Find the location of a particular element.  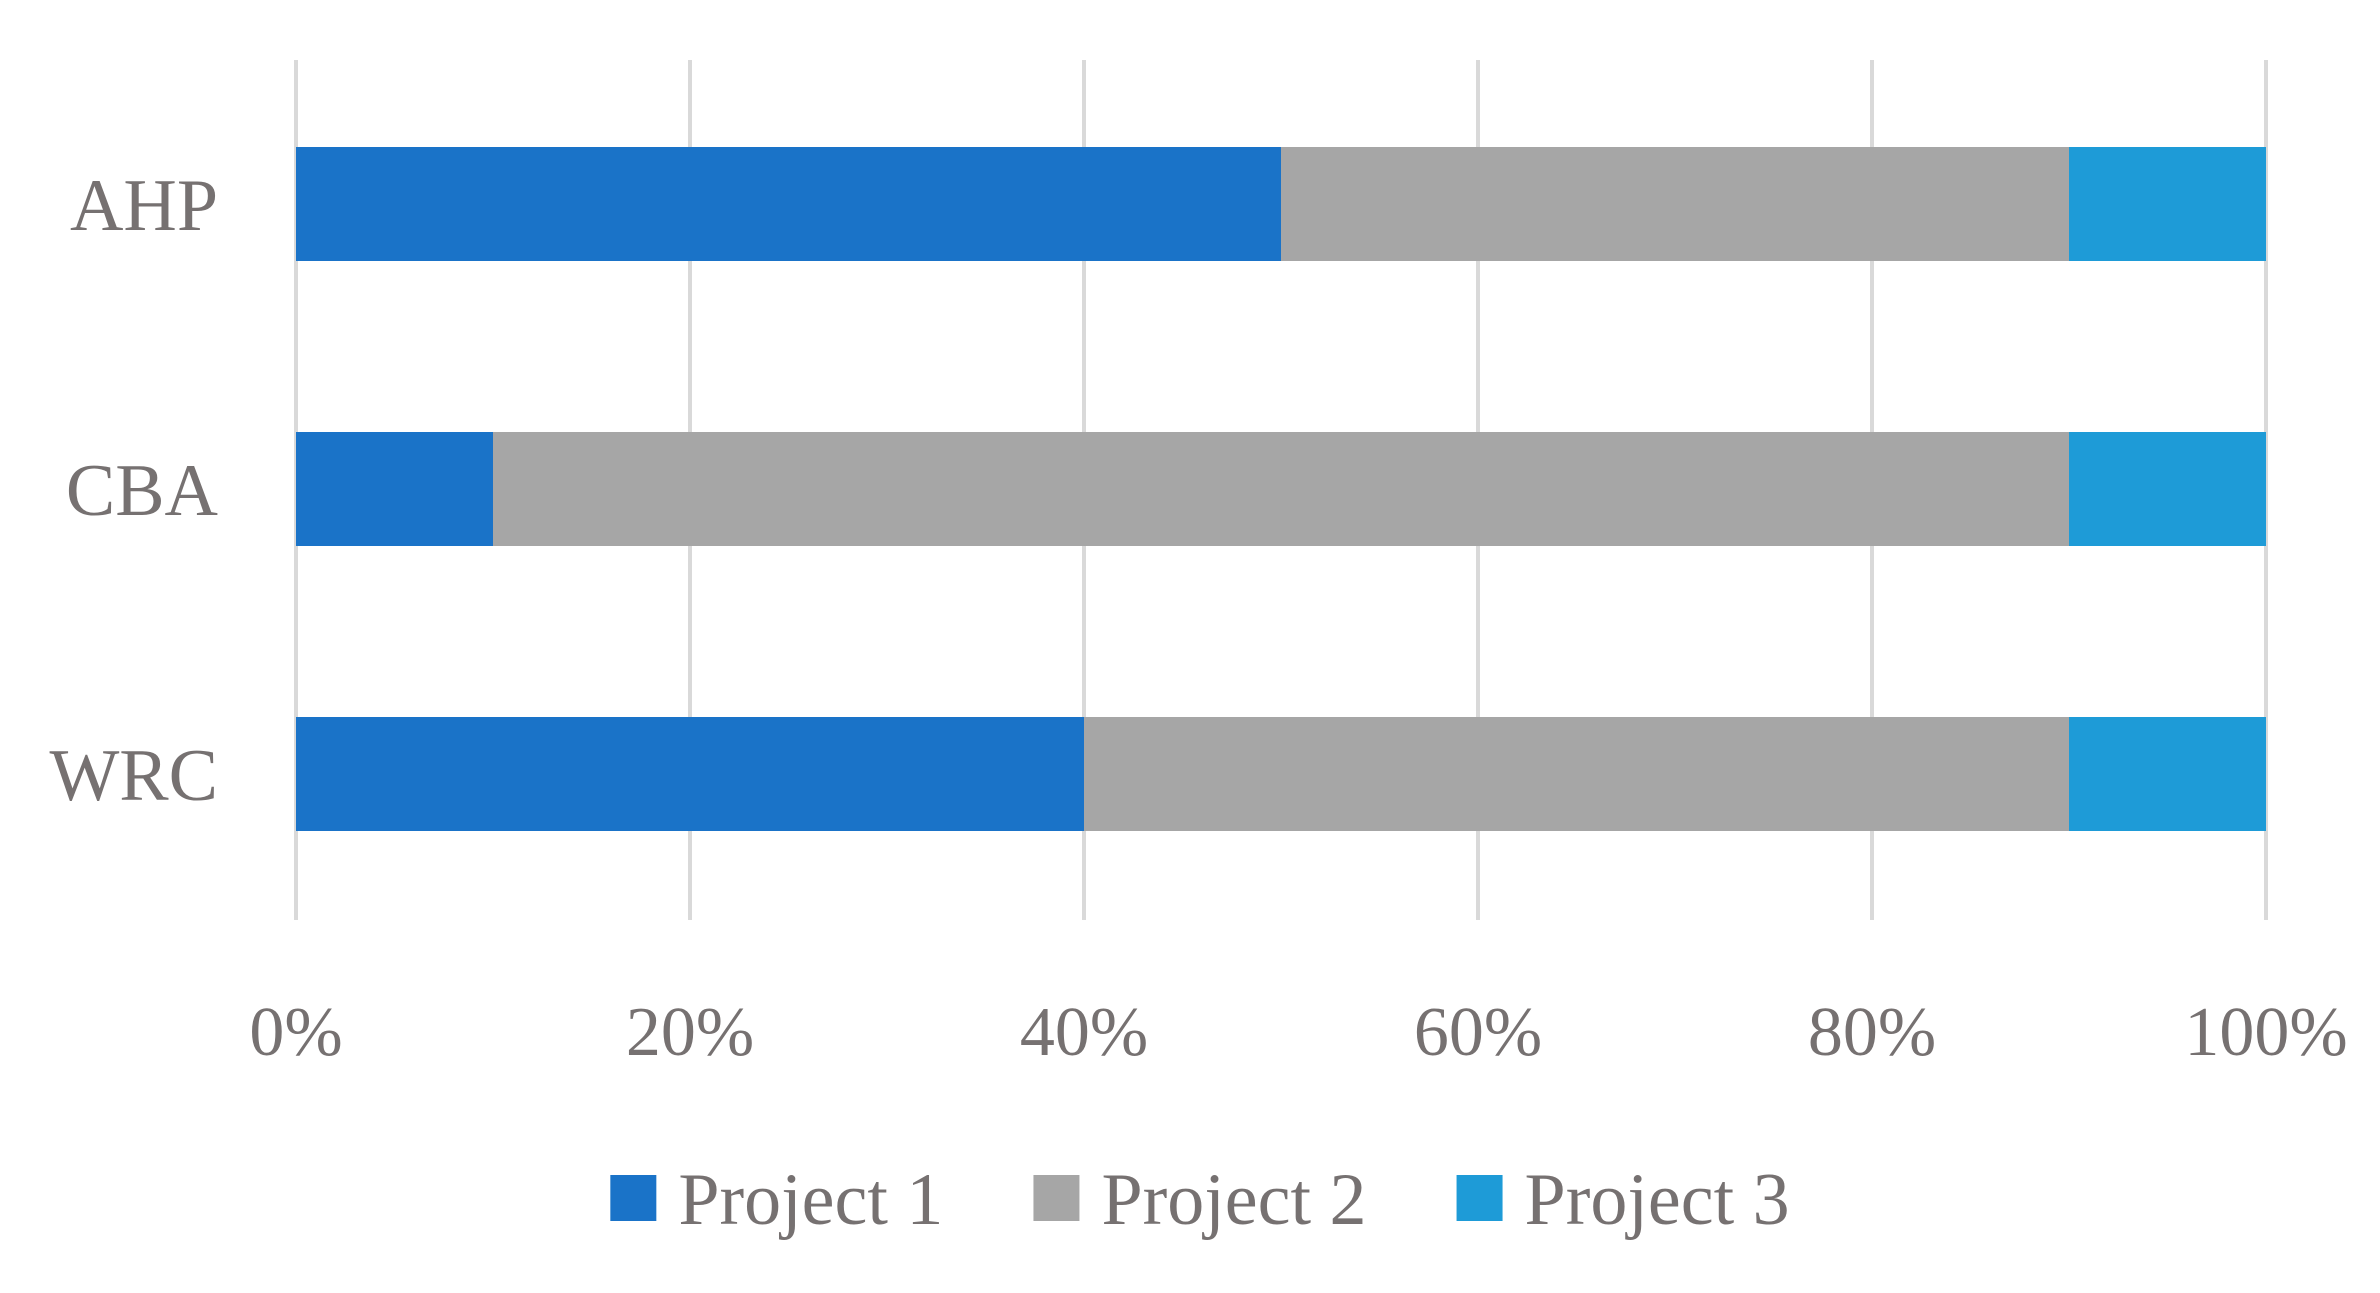

legend: Project 1 Project 2 Project 3 is located at coordinates (1200, 1200).